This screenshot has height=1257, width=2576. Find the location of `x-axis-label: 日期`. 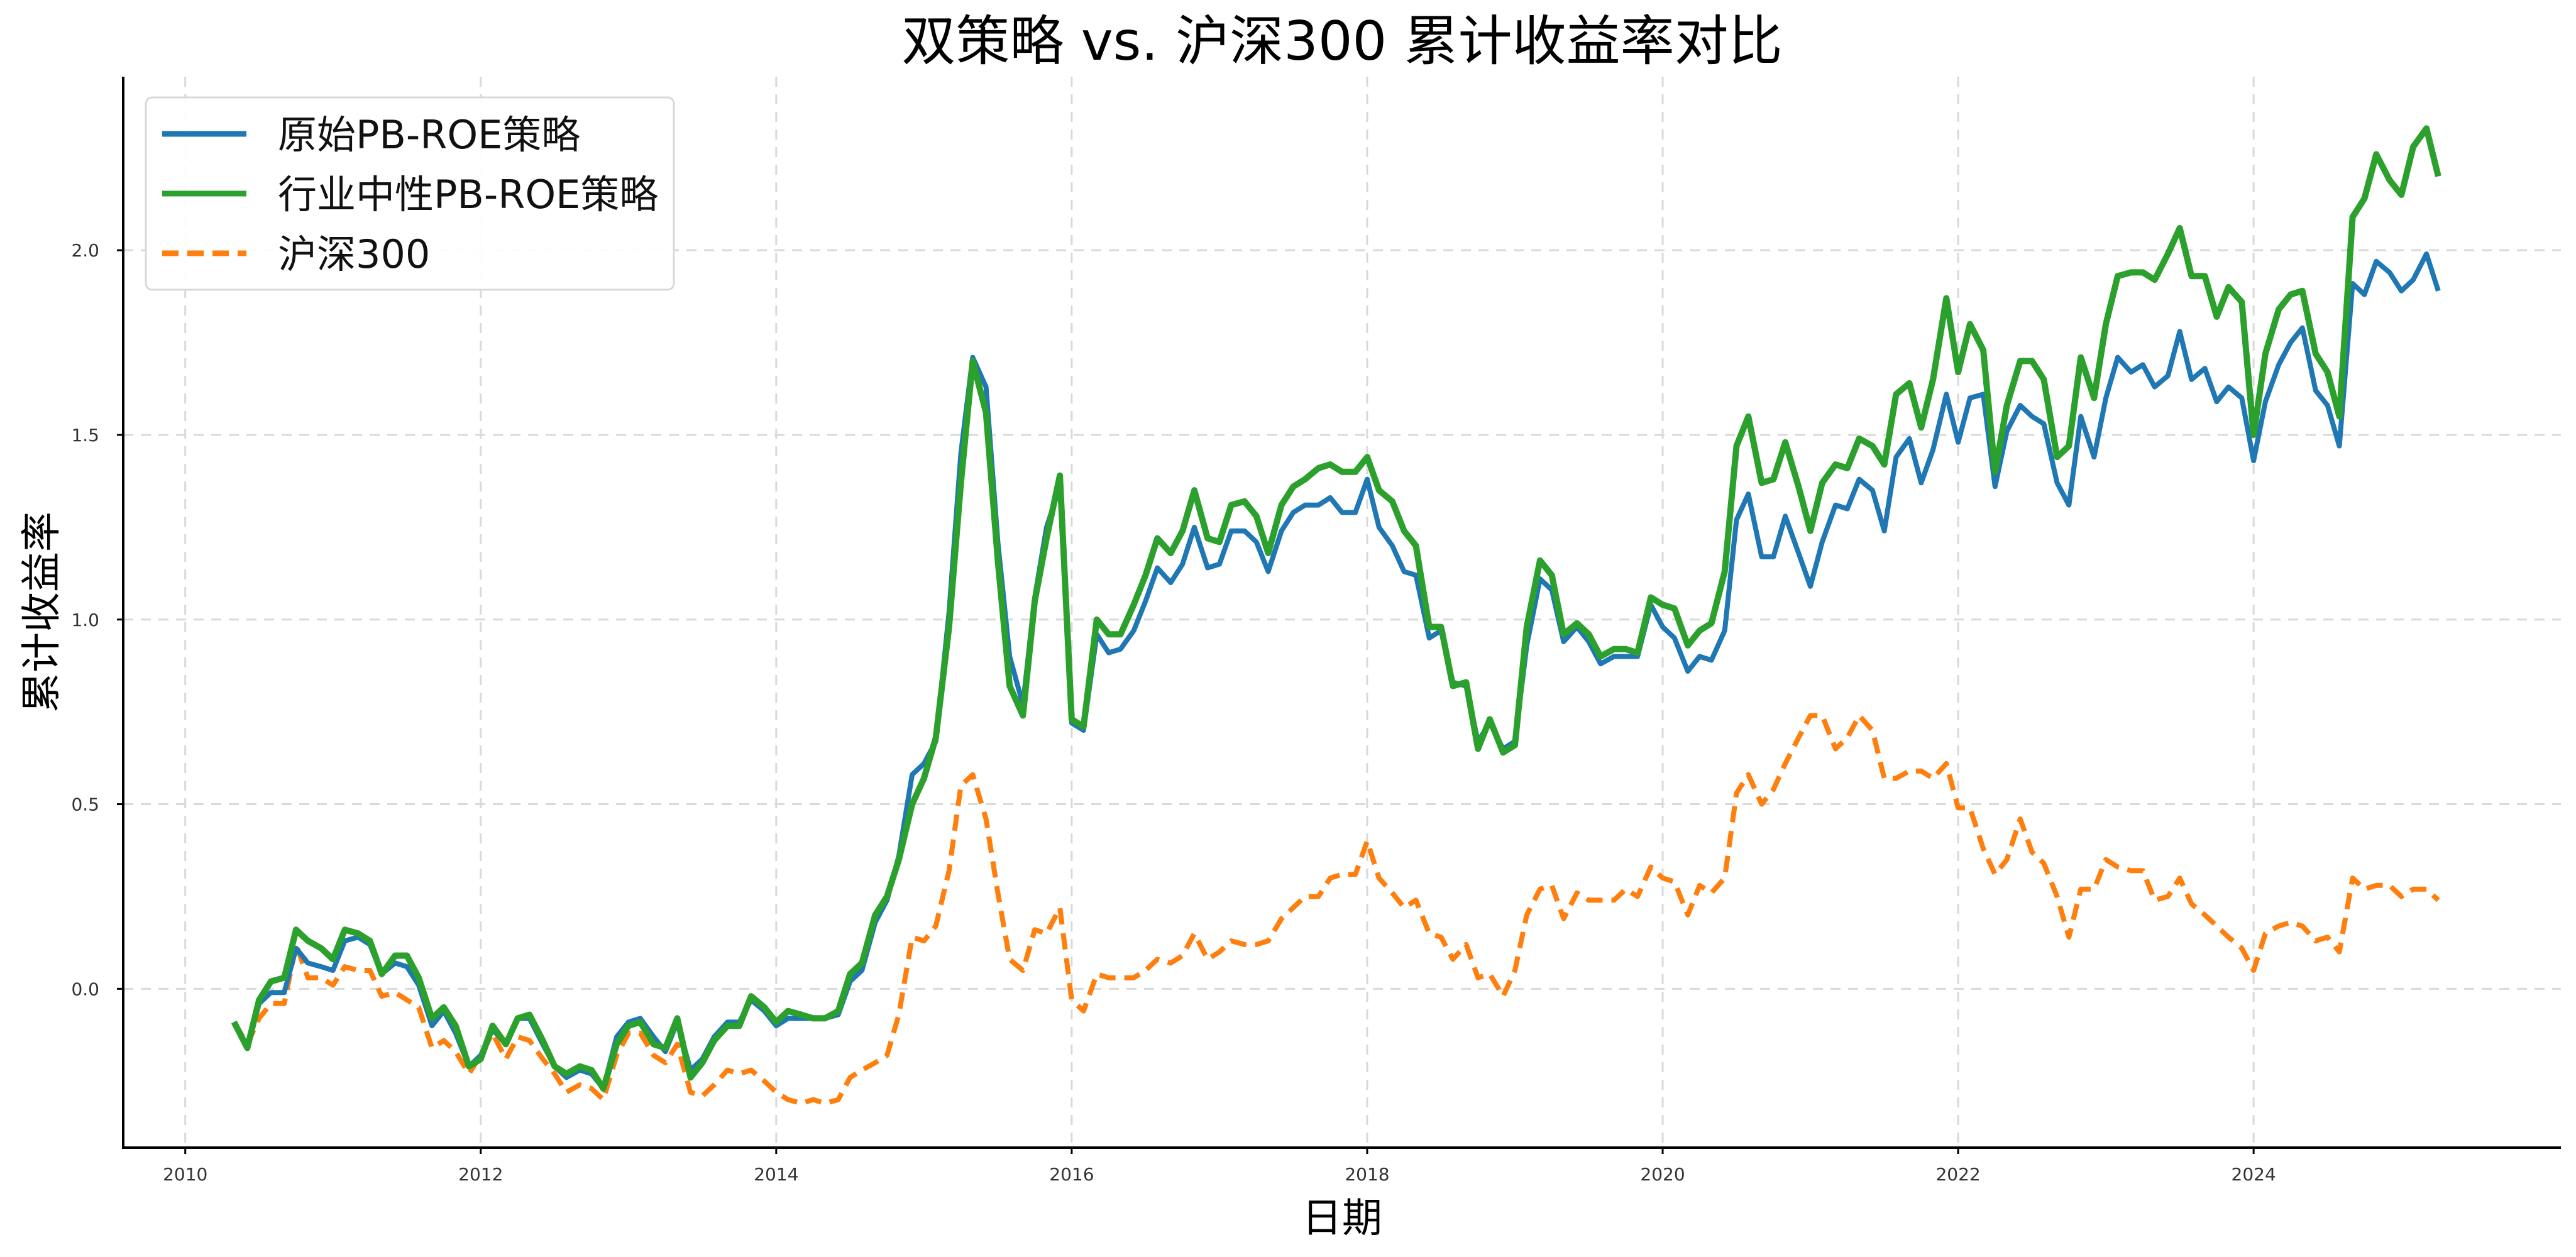

x-axis-label: 日期 is located at coordinates (1342, 1218).